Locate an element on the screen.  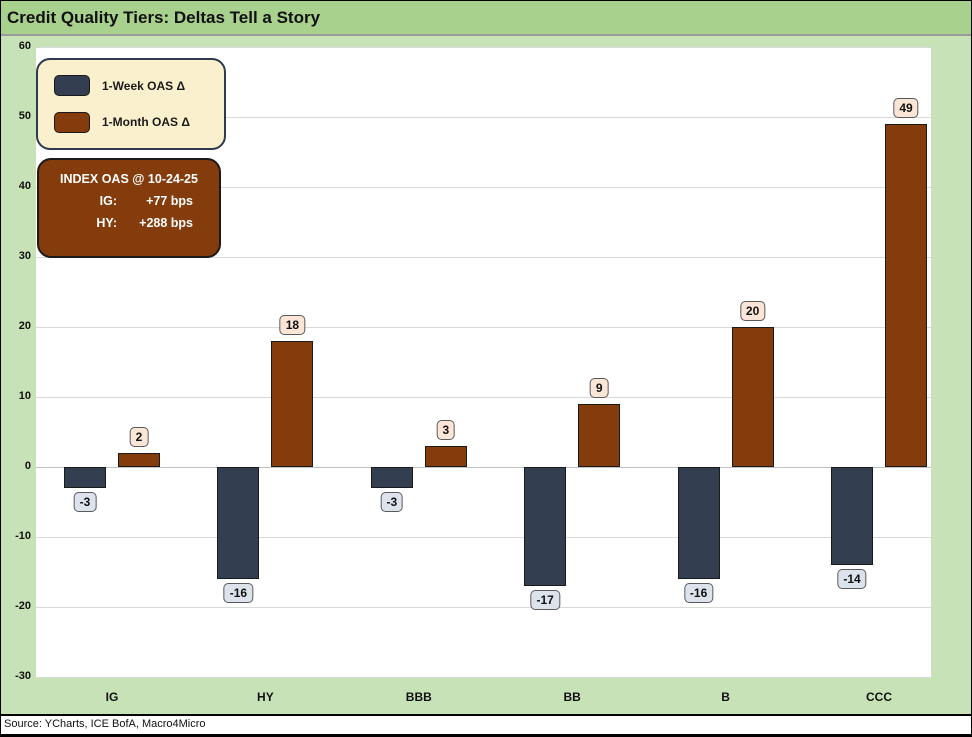
bar-ccc-week is located at coordinates (852, 516).